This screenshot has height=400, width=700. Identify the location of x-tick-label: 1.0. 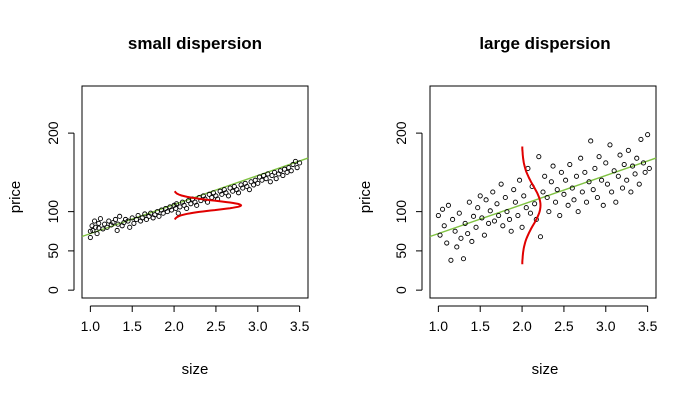
(439, 326).